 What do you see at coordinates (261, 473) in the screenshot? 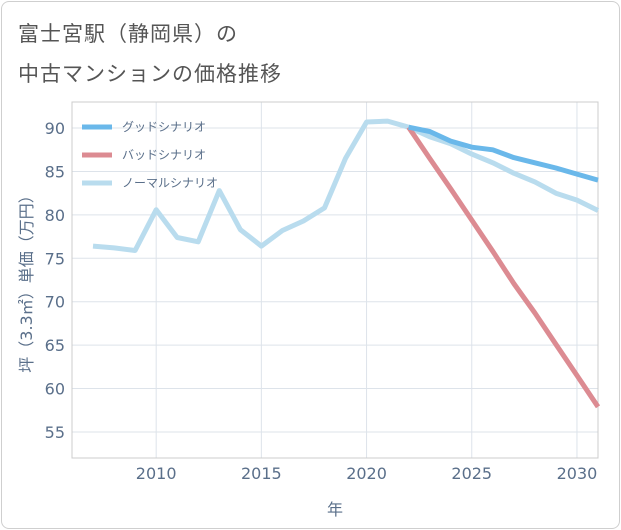
I see `x-tick-label: 2015` at bounding box center [261, 473].